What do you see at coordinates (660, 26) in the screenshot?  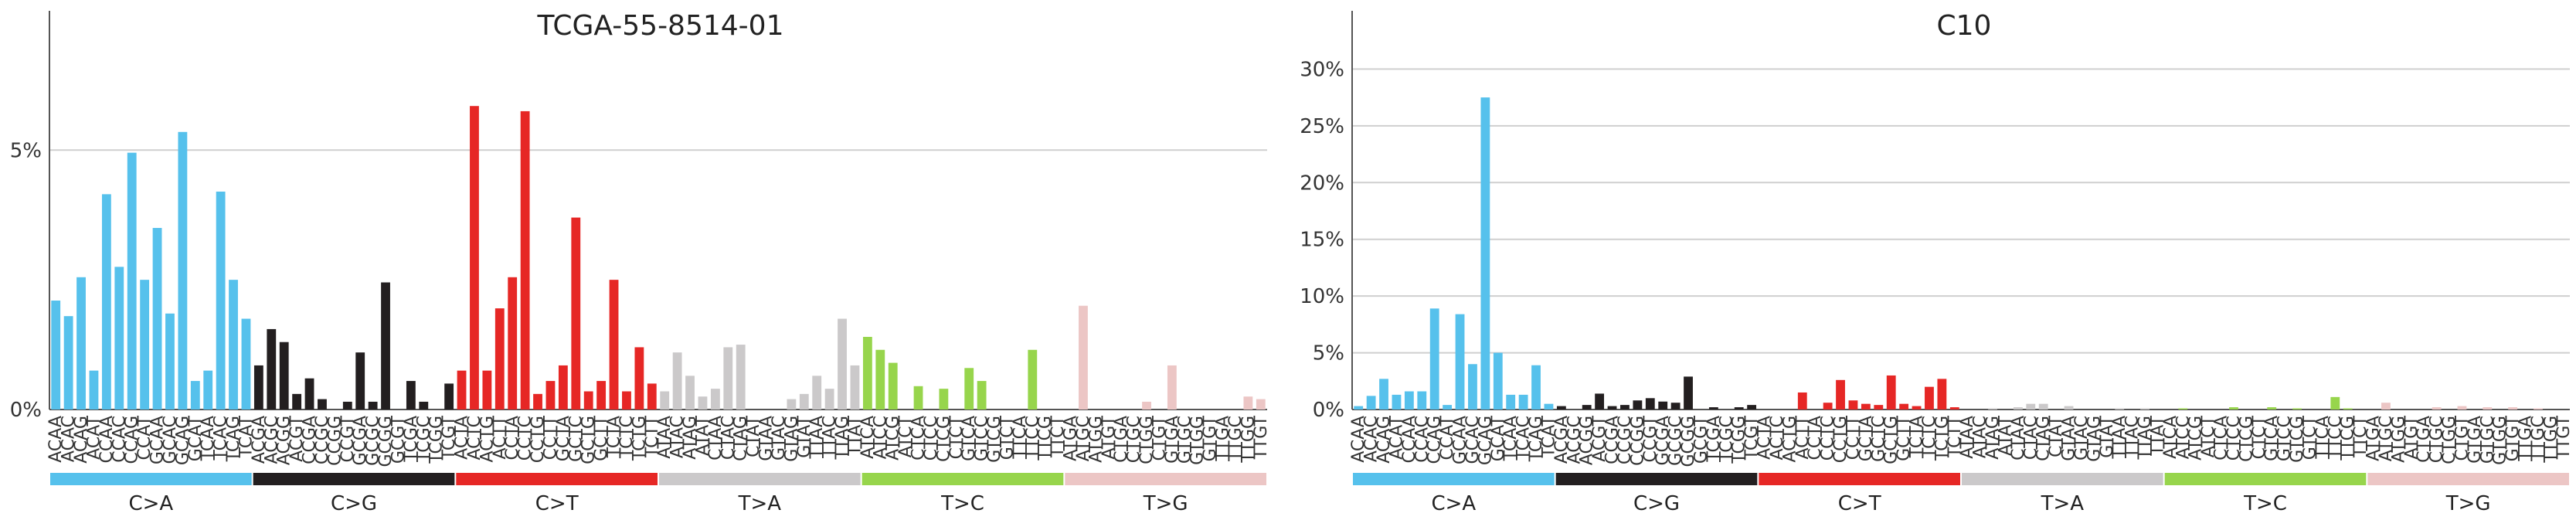 I see `chart-title: TCGA-55-8514-01` at bounding box center [660, 26].